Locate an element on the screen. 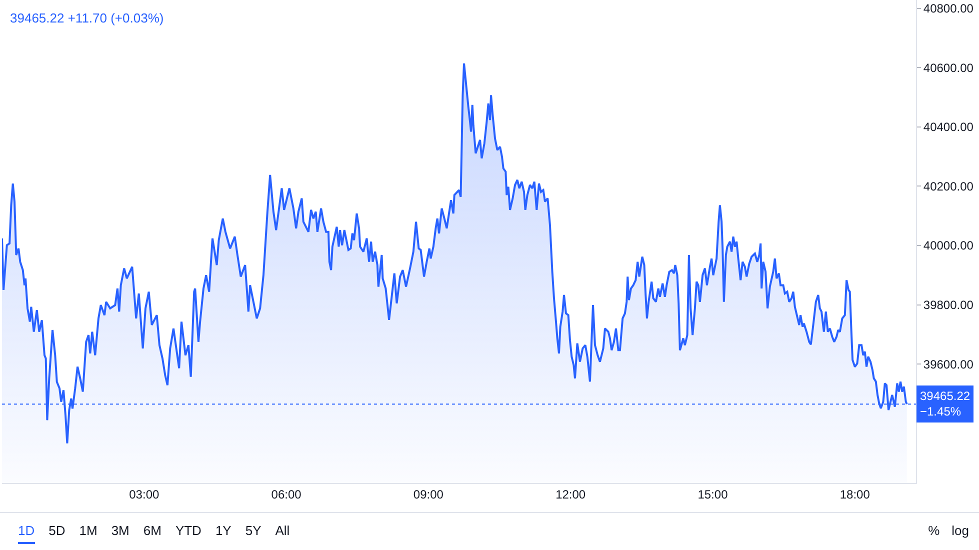 The width and height of the screenshot is (979, 550). range-button: 1Y is located at coordinates (223, 531).